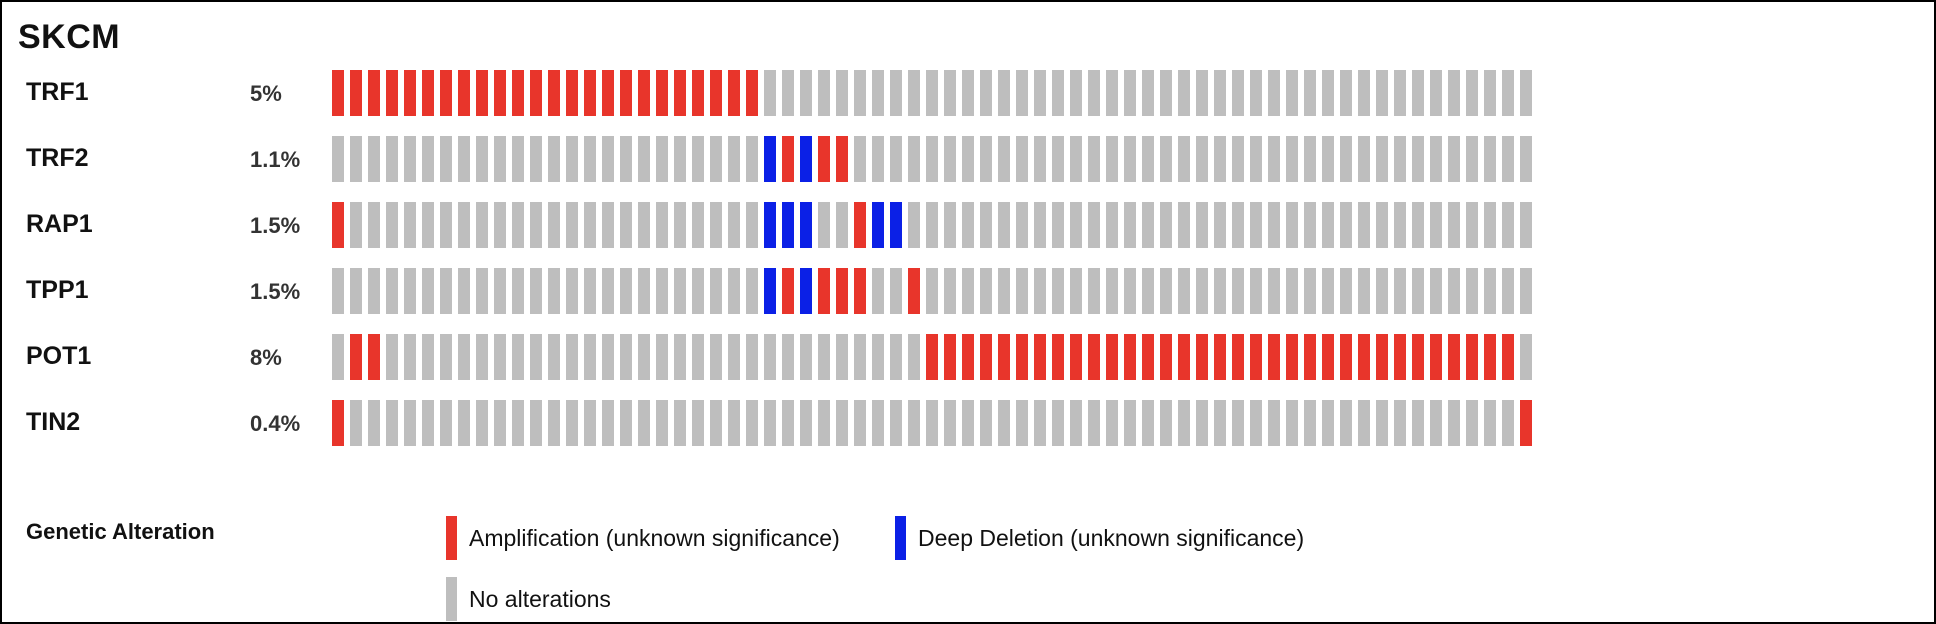 The width and height of the screenshot is (1936, 624). Describe the element at coordinates (275, 225) in the screenshot. I see `gene-percent-rap1: 1.5%` at that location.